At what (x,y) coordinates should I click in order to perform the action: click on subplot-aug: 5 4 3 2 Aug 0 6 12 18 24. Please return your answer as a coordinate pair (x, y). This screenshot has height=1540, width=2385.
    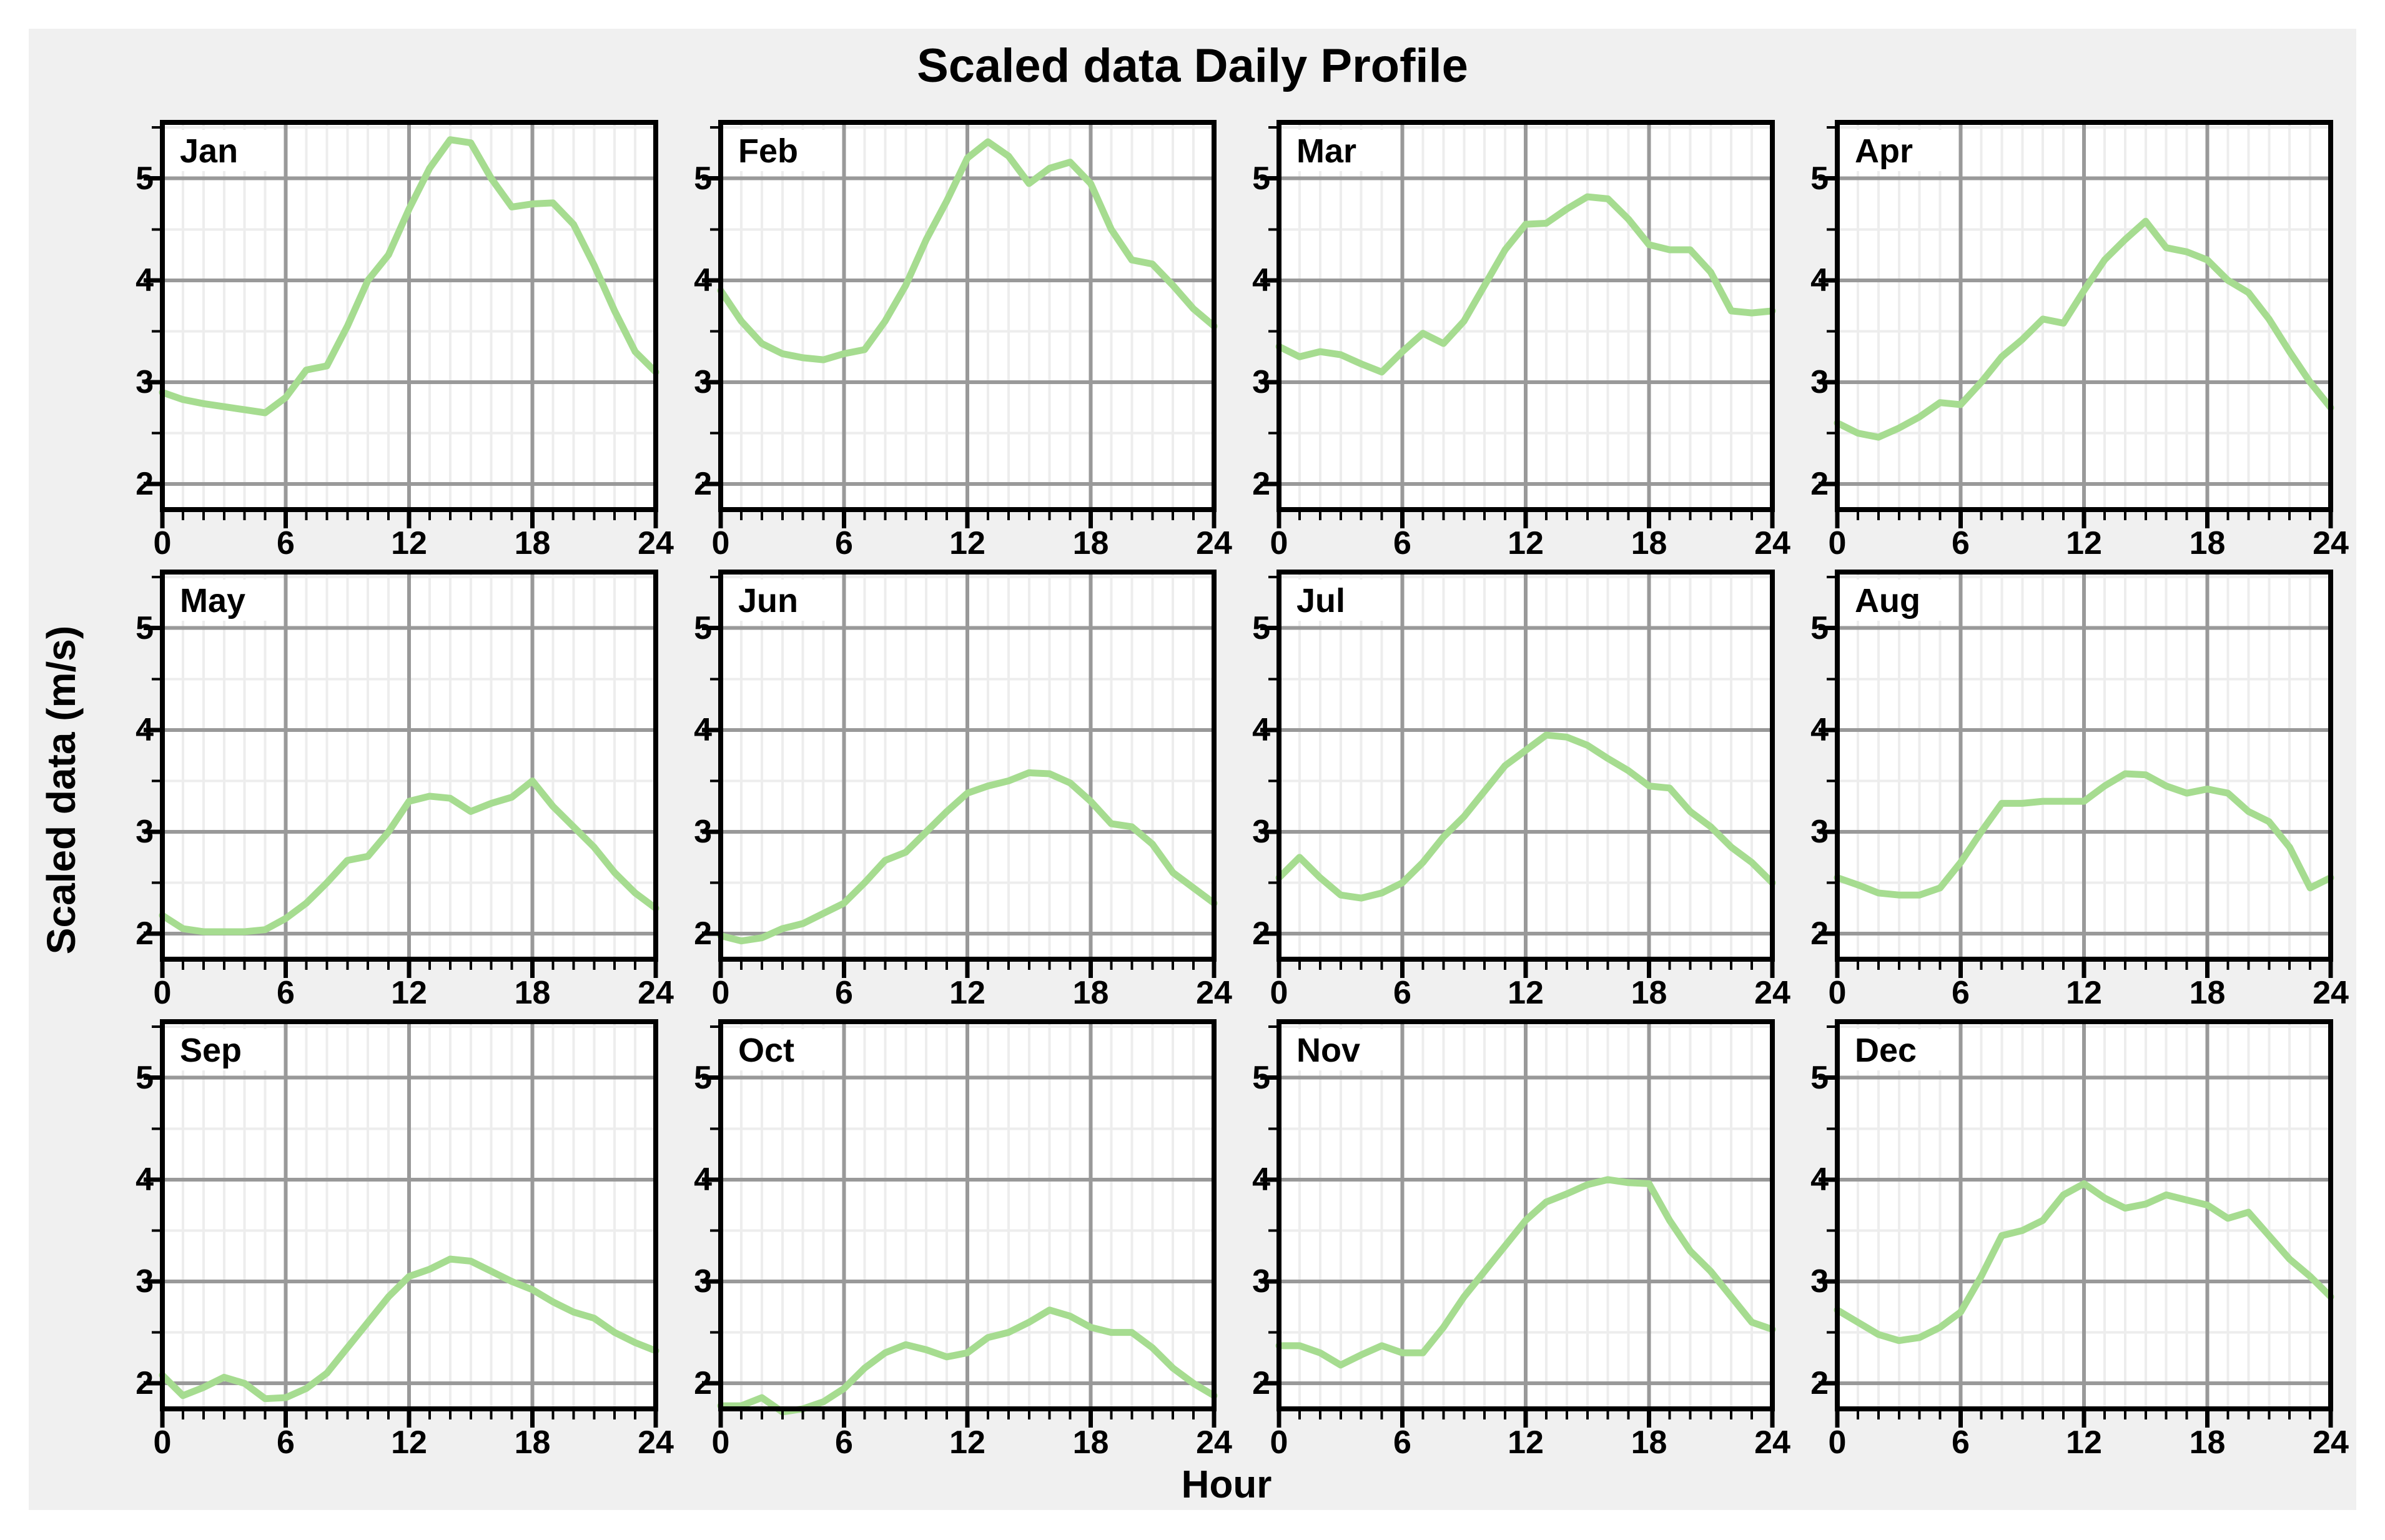
    Looking at the image, I should click on (2073, 790).